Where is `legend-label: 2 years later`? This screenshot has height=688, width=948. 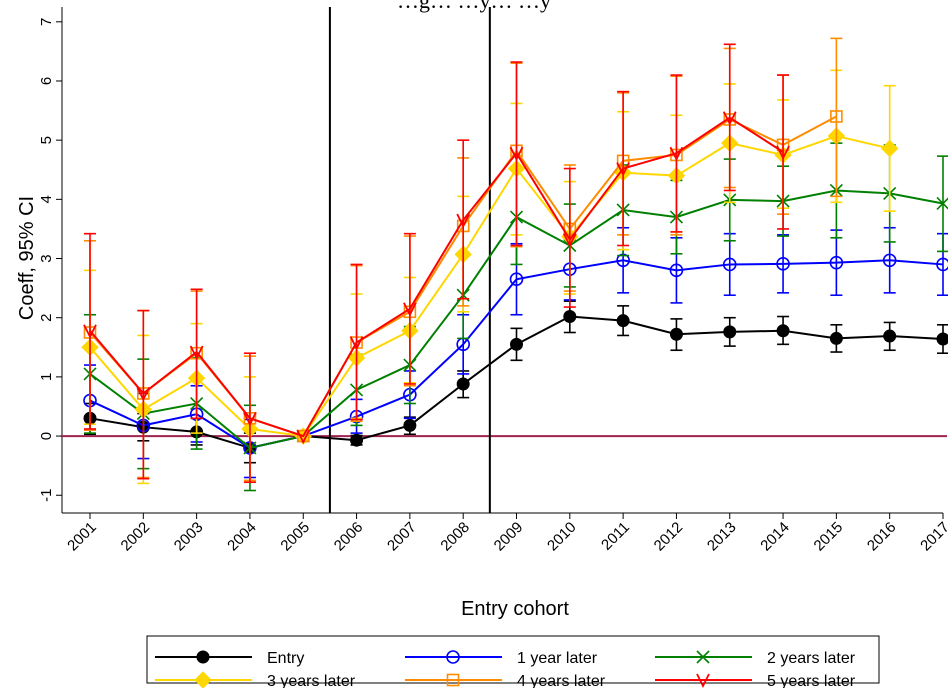
legend-label: 2 years later is located at coordinates (811, 658).